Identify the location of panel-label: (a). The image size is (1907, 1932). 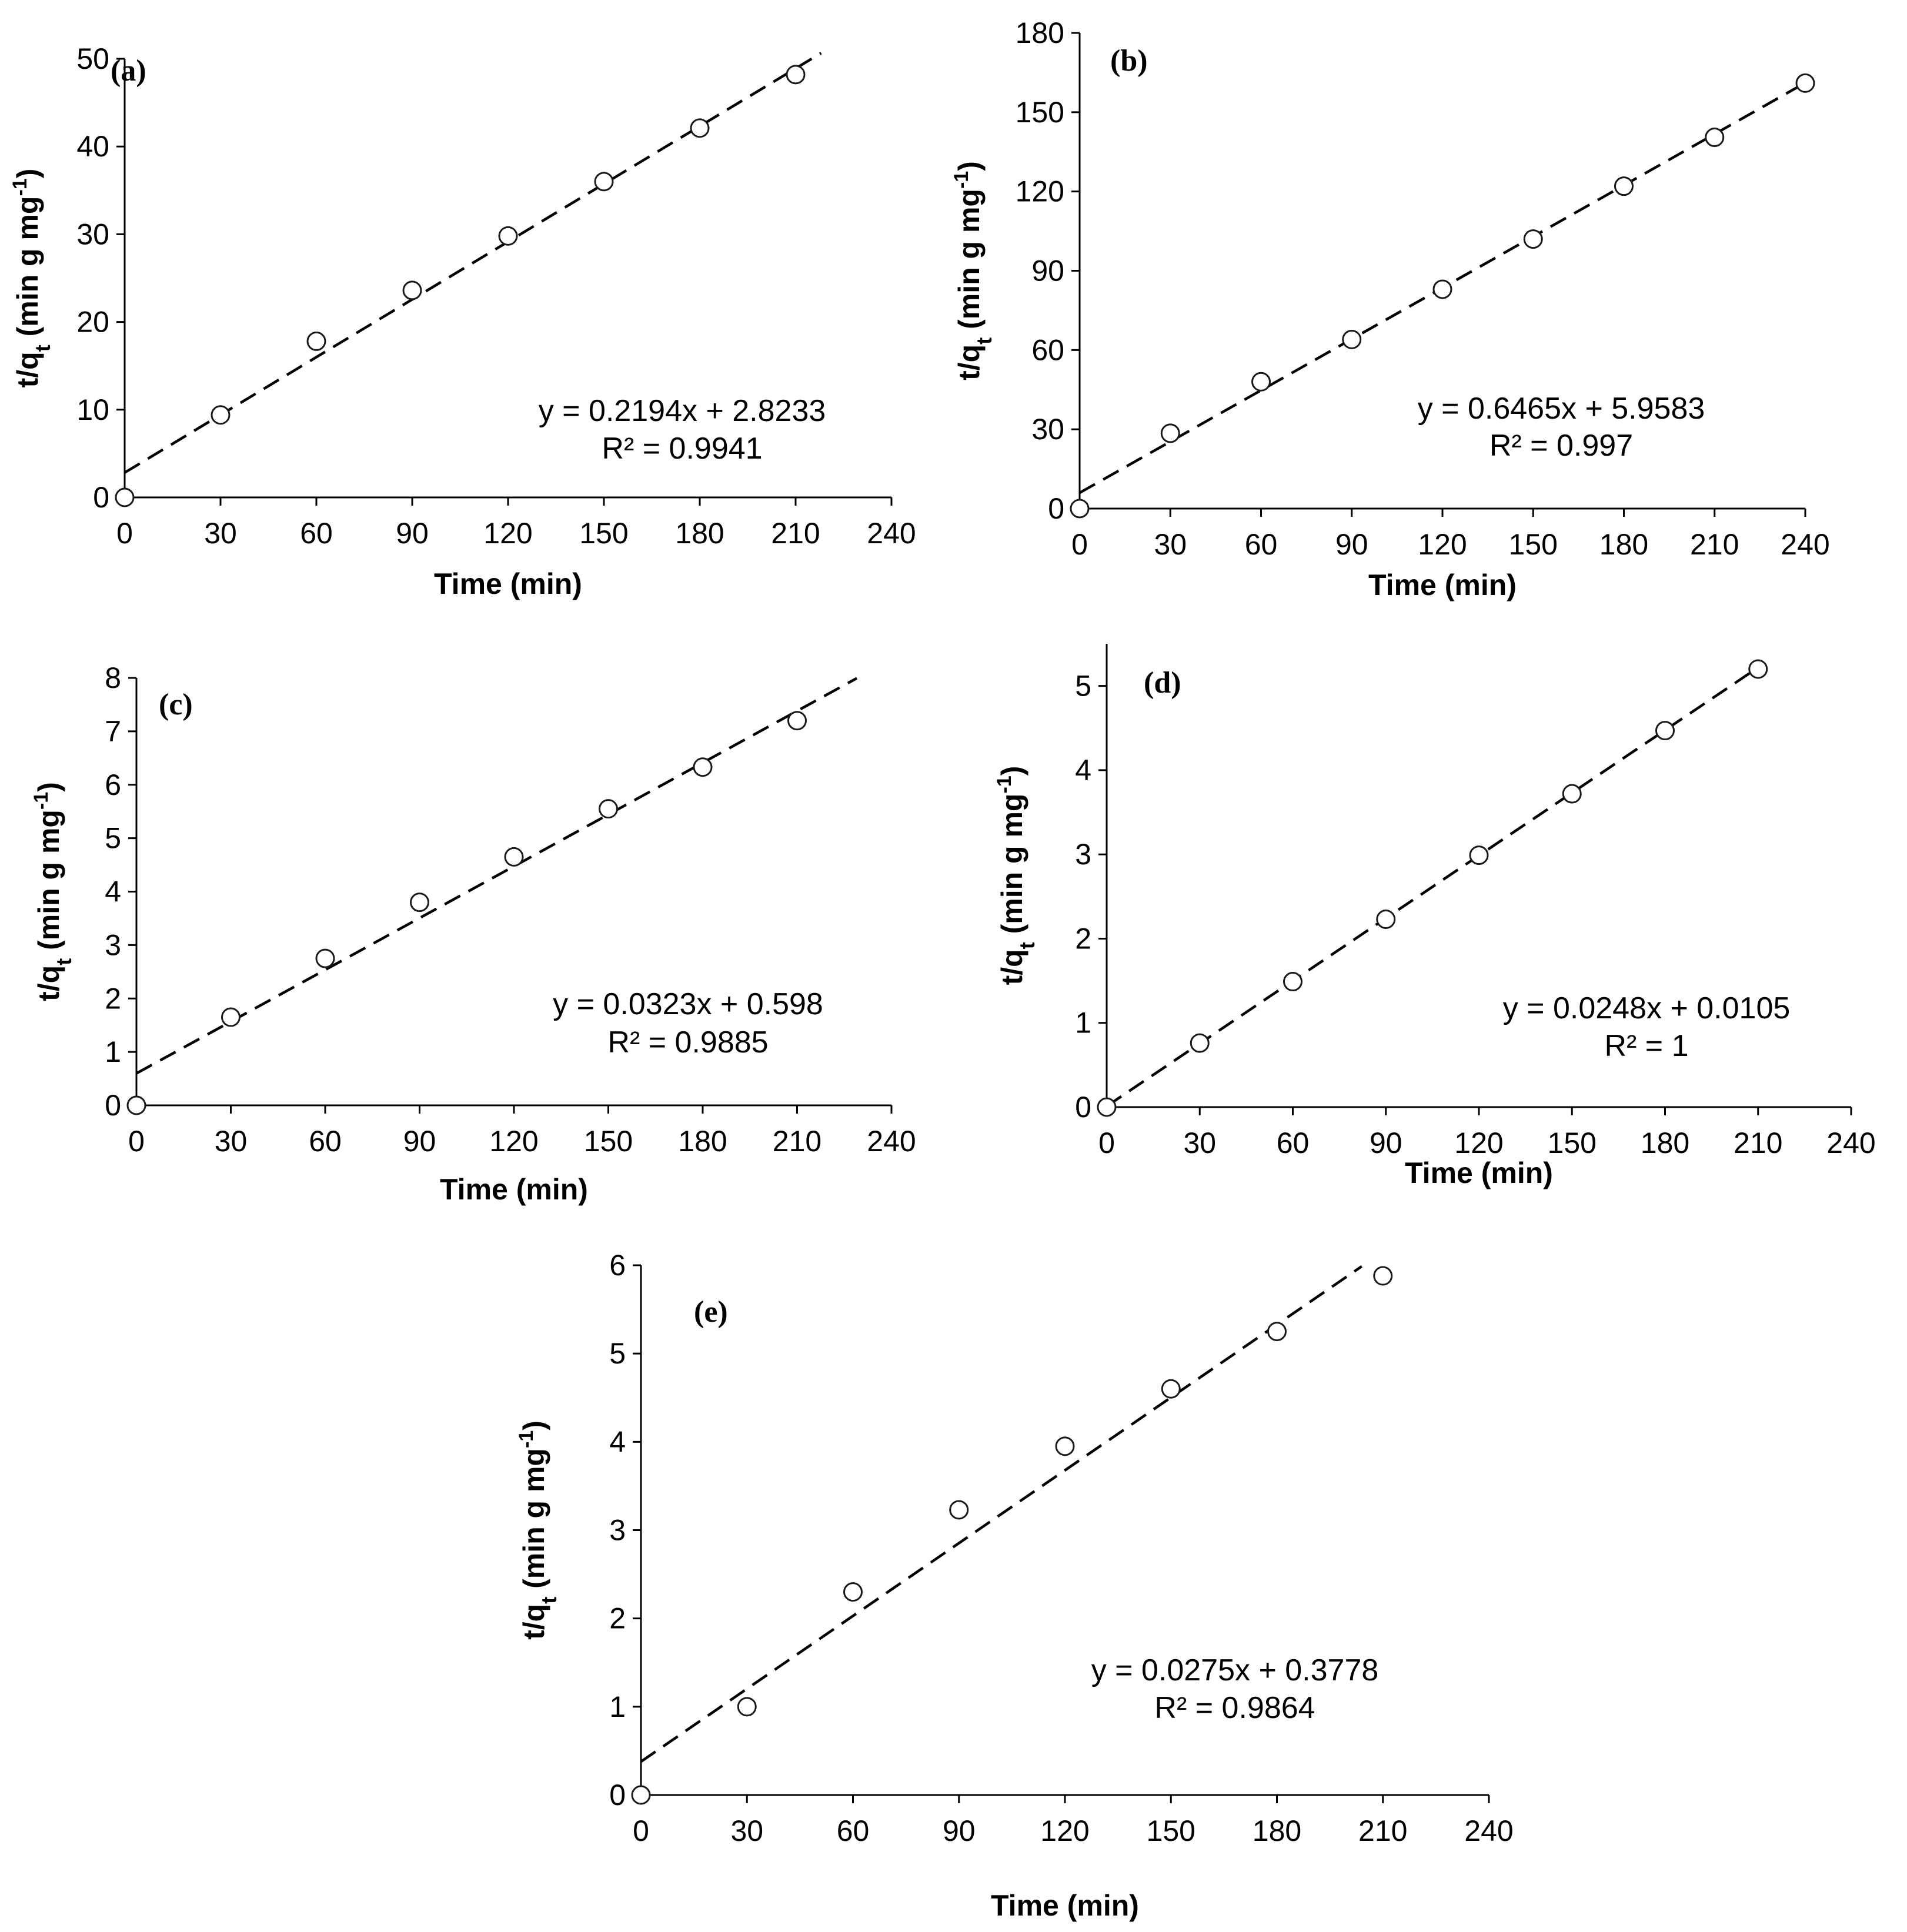
(128, 71).